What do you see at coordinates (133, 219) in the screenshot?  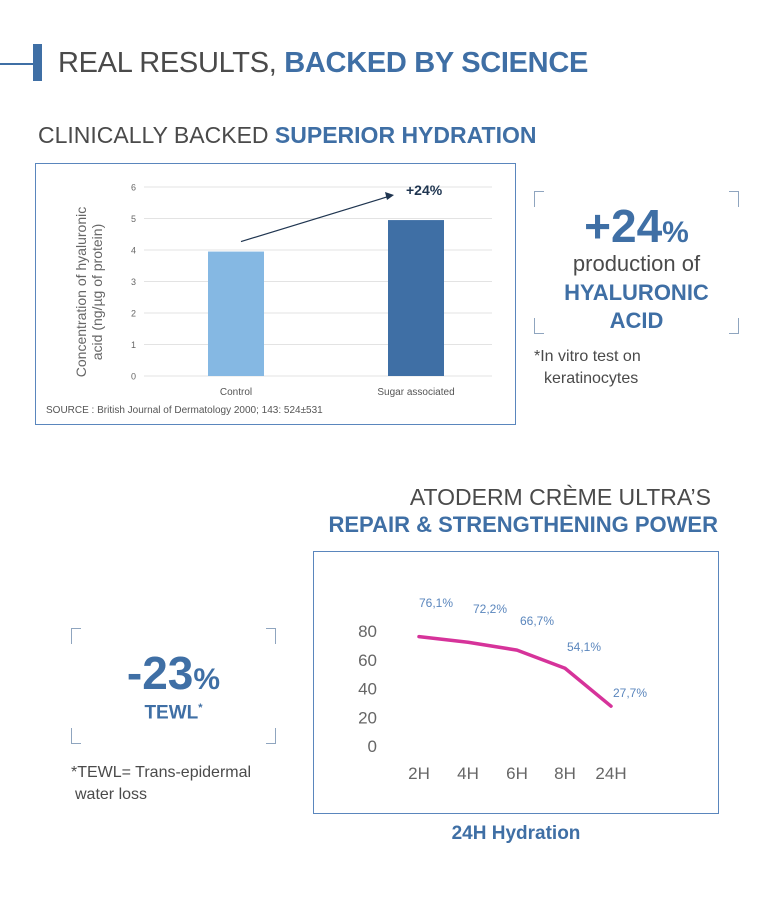 I see `y-tick-label: 5` at bounding box center [133, 219].